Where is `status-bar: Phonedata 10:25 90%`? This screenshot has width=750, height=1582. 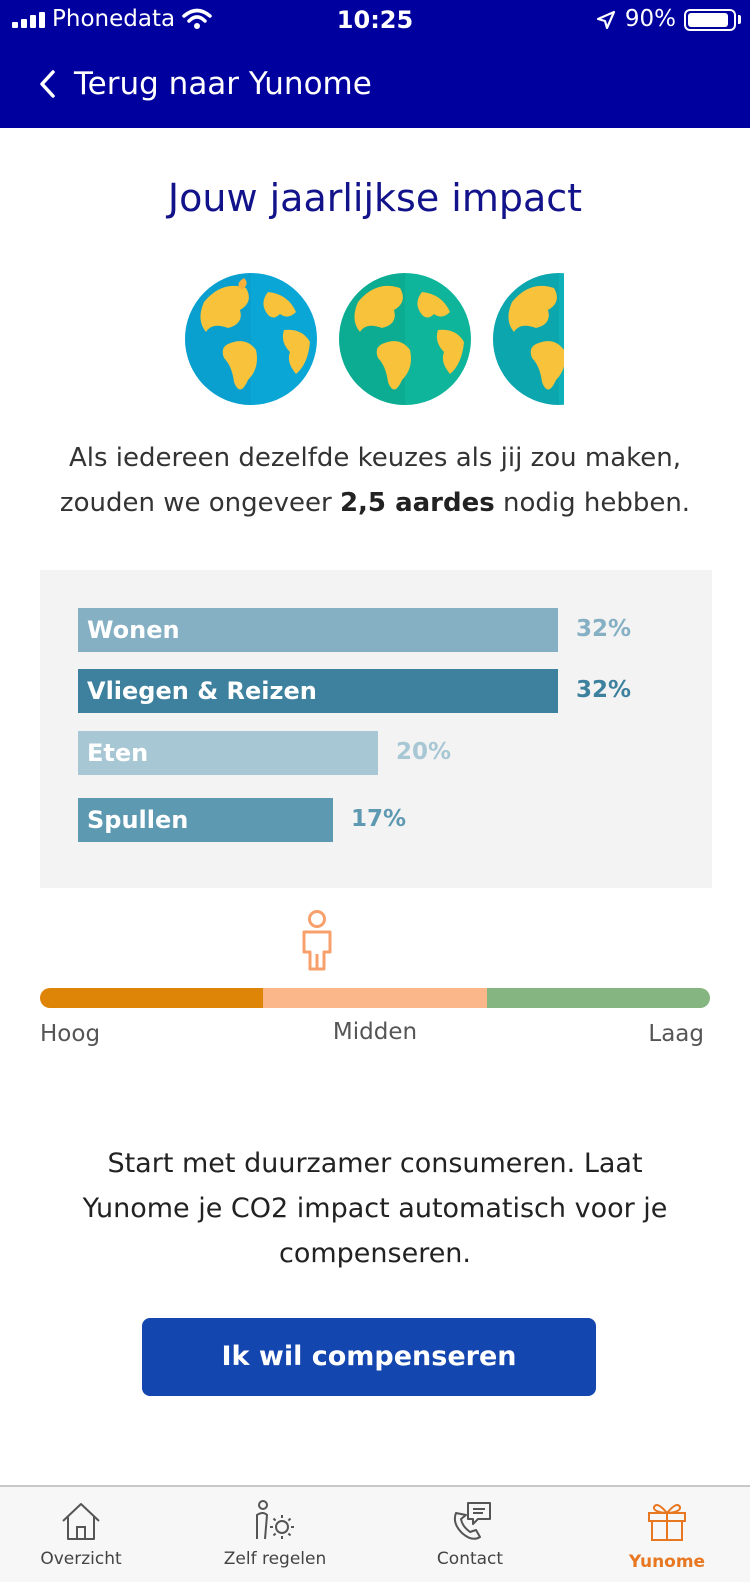 status-bar: Phonedata 10:25 90% is located at coordinates (375, 20).